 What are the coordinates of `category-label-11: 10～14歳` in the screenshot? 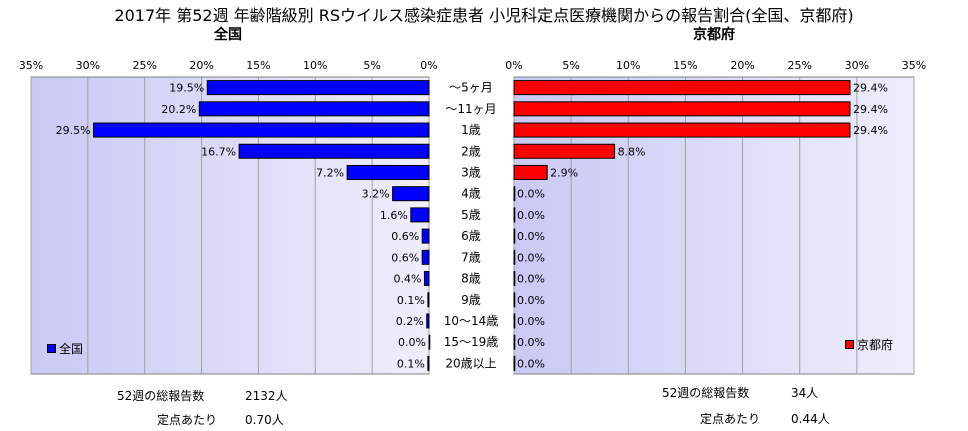 It's located at (471, 321).